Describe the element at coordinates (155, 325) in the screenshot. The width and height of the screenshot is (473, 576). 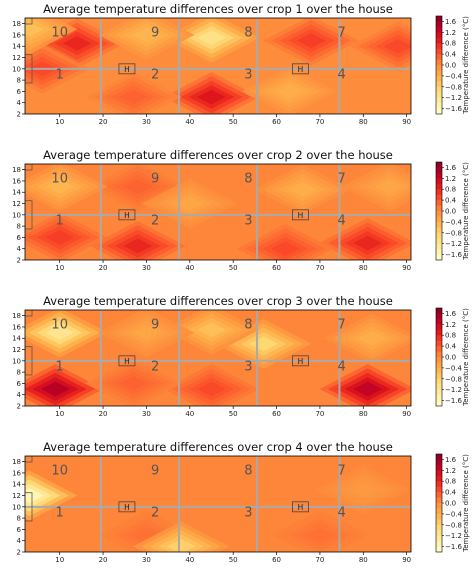
I see `zone-label: 9` at that location.